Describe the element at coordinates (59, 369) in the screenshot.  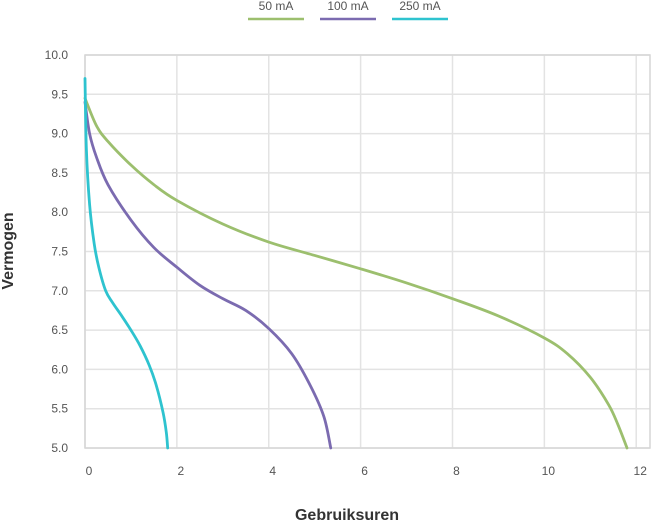
I see `y-tick-label: 6.0` at that location.